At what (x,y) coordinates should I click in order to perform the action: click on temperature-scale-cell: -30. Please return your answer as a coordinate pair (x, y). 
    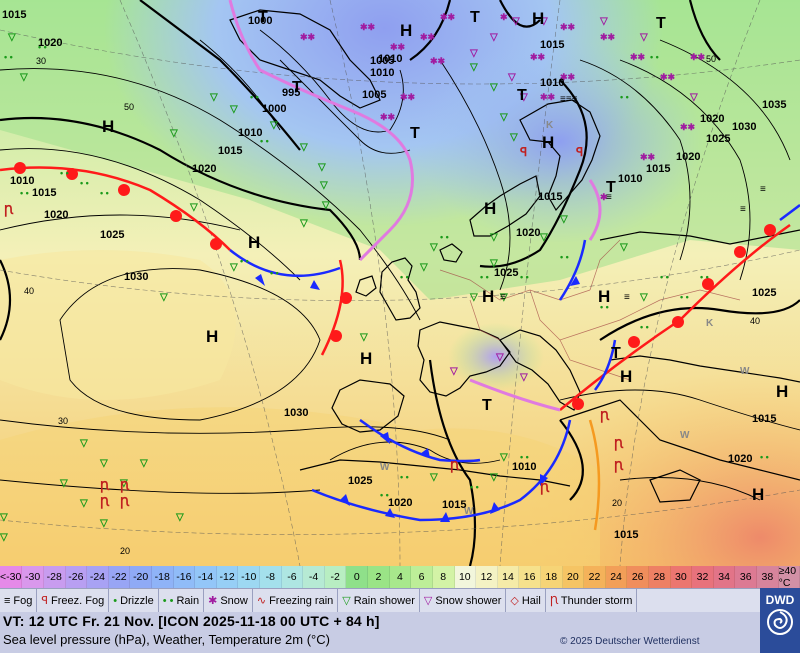
    Looking at the image, I should click on (33, 577).